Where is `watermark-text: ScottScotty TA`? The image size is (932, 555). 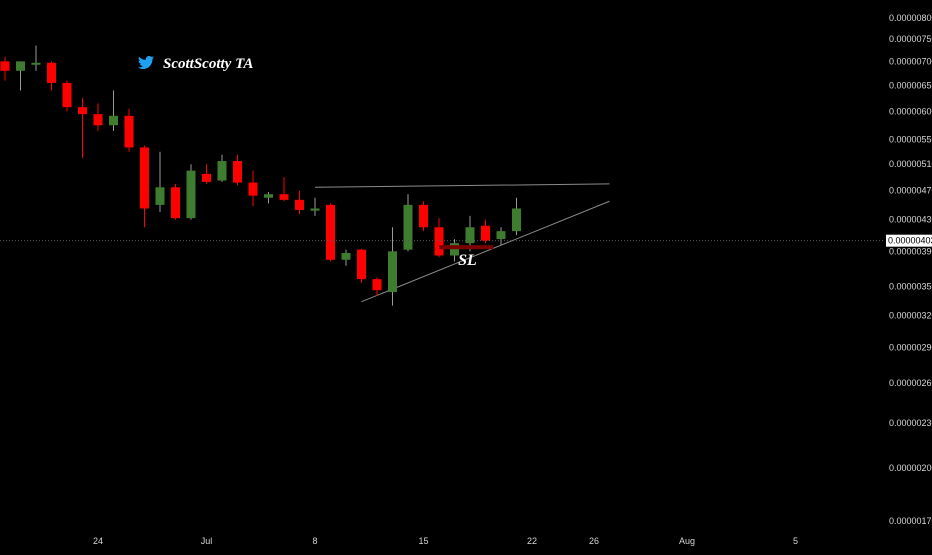 watermark-text: ScottScotty TA is located at coordinates (208, 64).